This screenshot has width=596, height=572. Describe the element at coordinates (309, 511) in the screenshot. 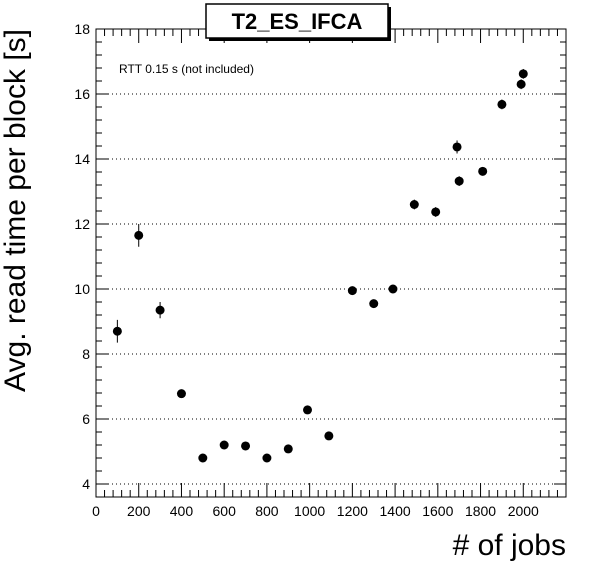

I see `x-tick-label: 1000` at that location.